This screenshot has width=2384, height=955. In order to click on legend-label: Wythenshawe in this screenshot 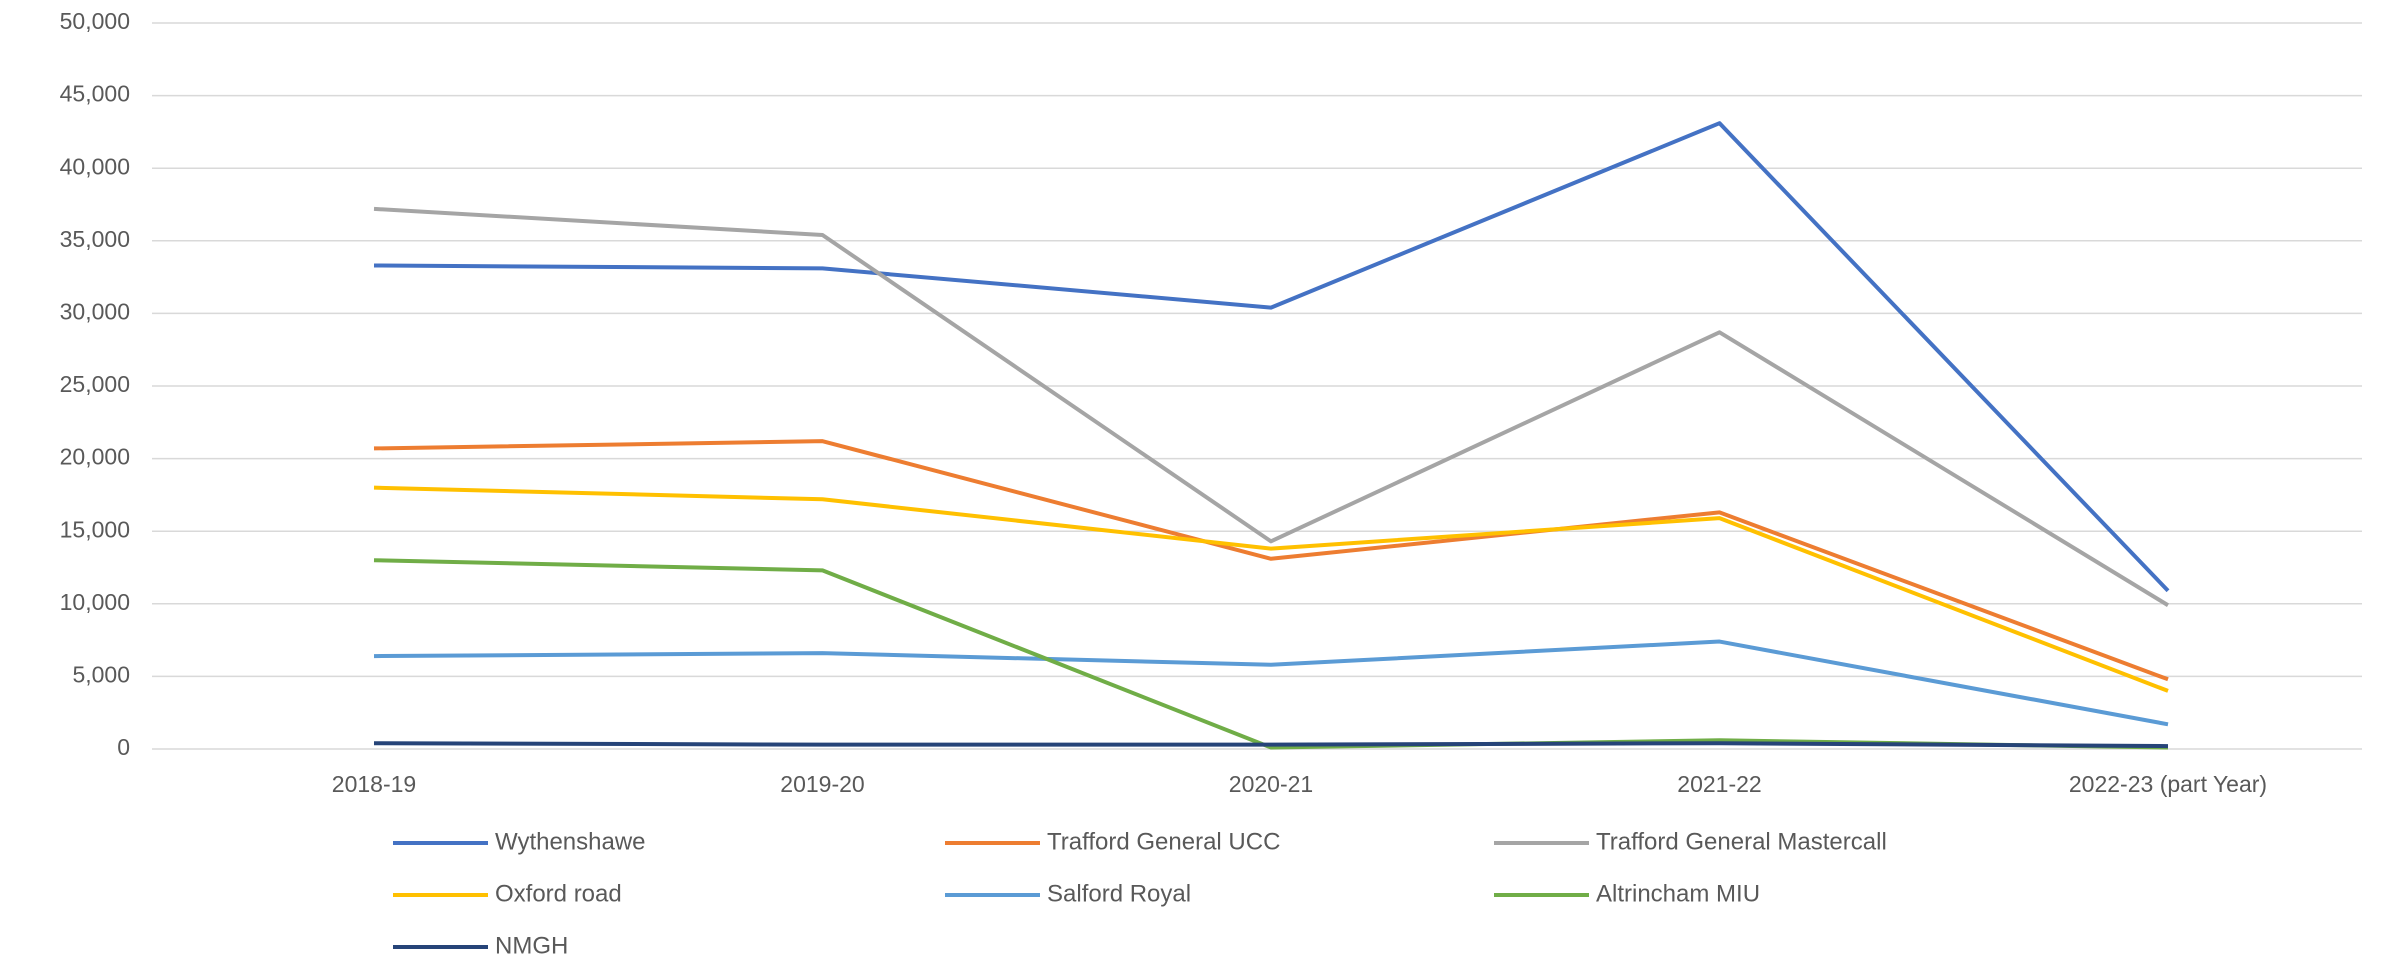, I will do `click(570, 841)`.